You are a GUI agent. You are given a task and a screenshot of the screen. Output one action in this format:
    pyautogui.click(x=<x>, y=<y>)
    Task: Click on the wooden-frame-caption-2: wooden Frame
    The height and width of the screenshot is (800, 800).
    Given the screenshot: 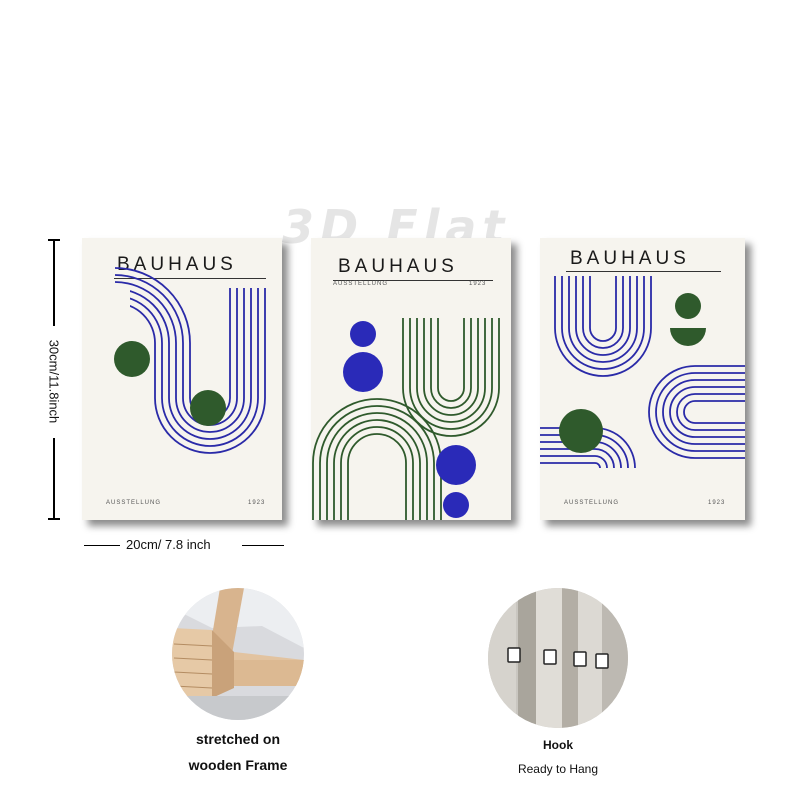 What is the action you would take?
    pyautogui.click(x=238, y=765)
    